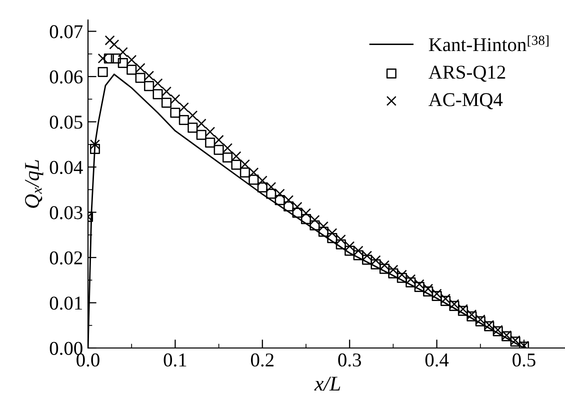  I want to click on legend-label: AC-MQ4, so click(465, 101).